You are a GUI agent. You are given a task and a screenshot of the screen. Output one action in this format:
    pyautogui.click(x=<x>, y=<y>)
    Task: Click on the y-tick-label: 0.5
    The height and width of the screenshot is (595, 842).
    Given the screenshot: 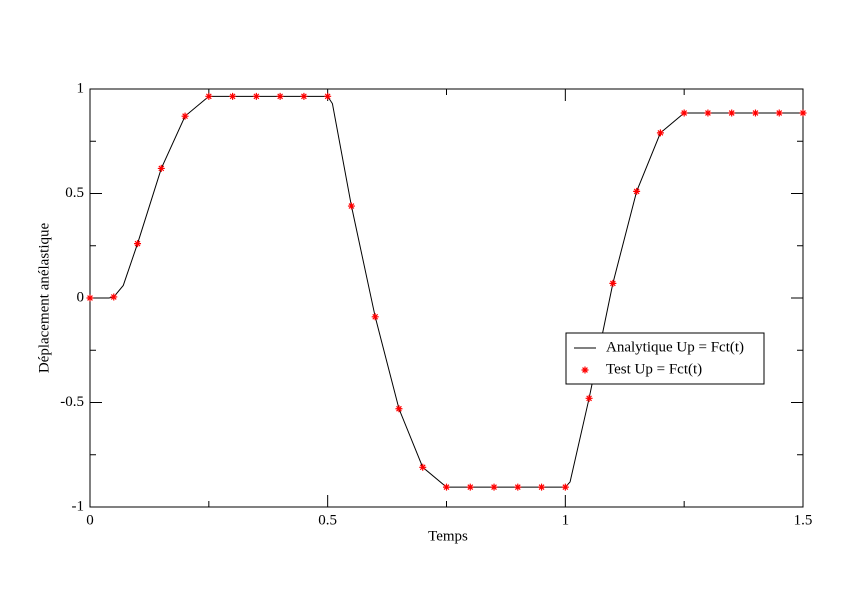 What is the action you would take?
    pyautogui.click(x=74, y=193)
    